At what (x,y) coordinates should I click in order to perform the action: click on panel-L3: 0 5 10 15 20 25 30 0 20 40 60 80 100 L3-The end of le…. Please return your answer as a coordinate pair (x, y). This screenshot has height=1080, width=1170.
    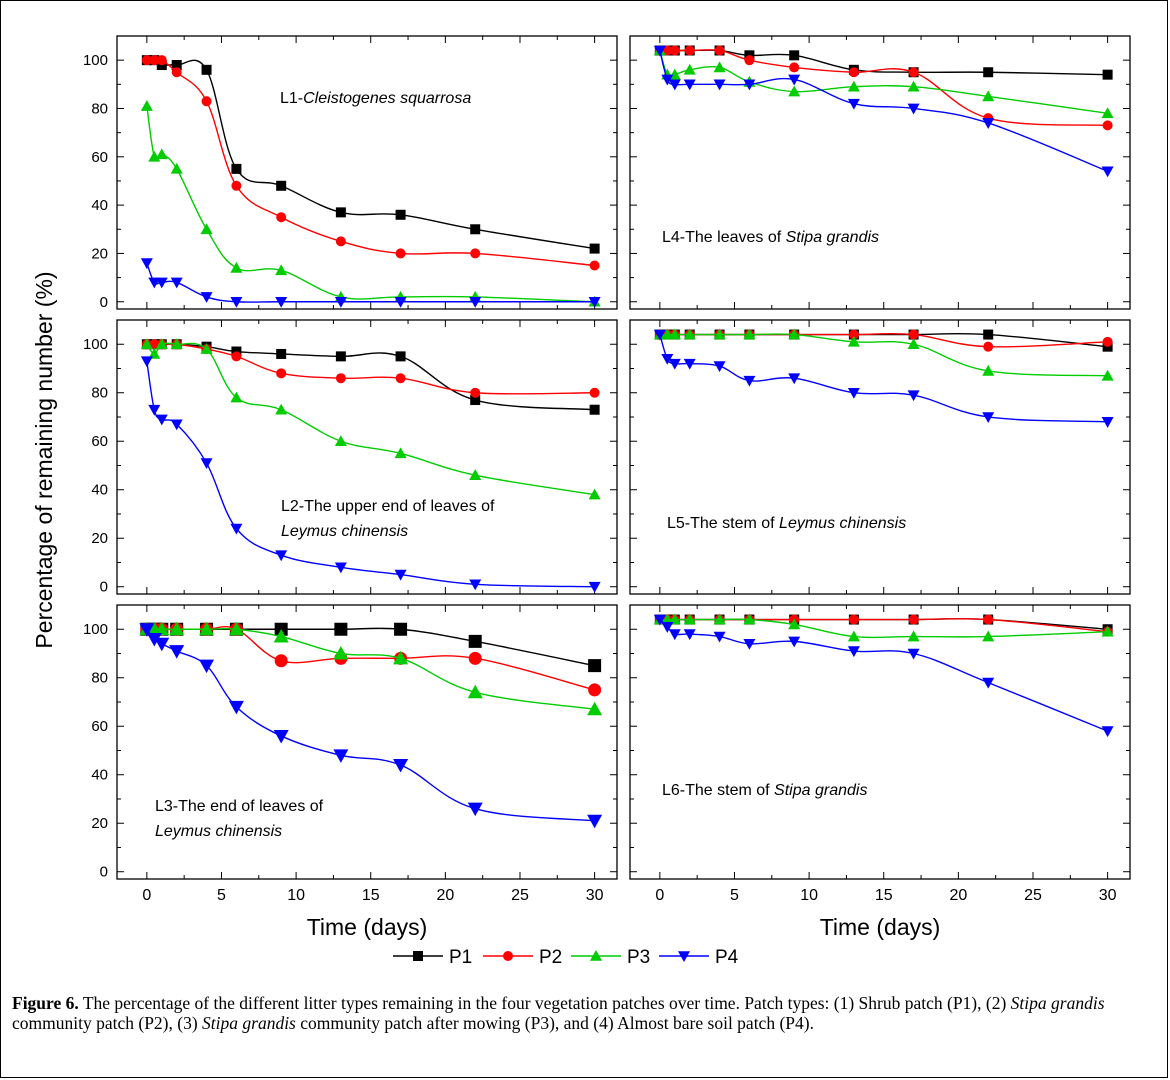
    Looking at the image, I should click on (350, 754).